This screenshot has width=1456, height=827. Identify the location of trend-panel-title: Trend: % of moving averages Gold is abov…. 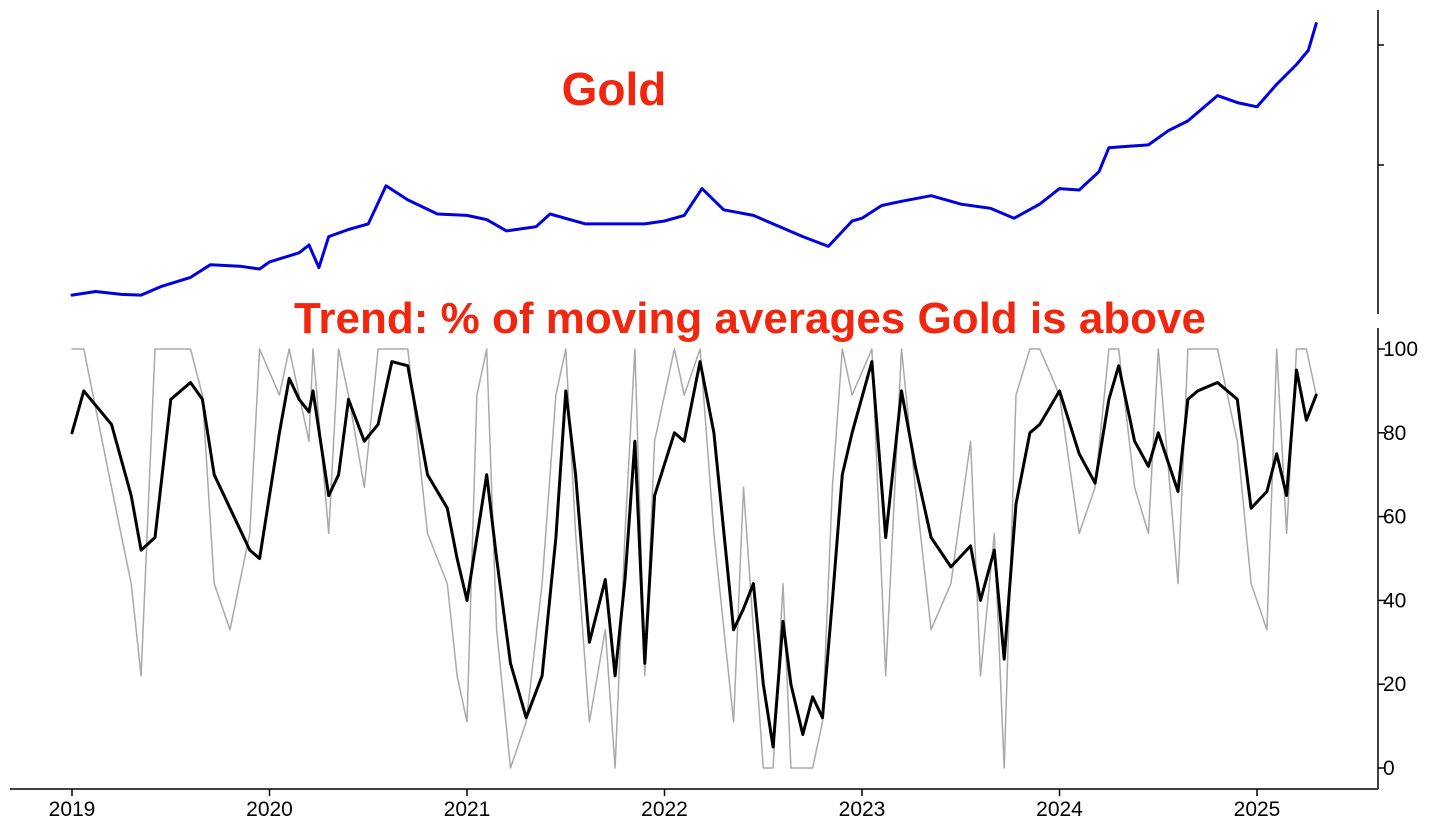
(750, 318).